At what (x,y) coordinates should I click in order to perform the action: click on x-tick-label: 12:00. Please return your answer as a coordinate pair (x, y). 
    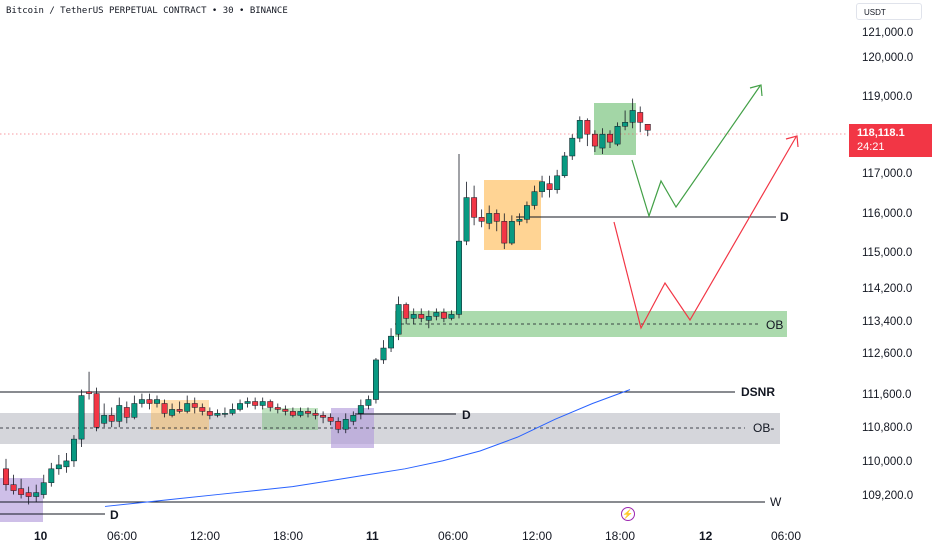
    Looking at the image, I should click on (537, 536).